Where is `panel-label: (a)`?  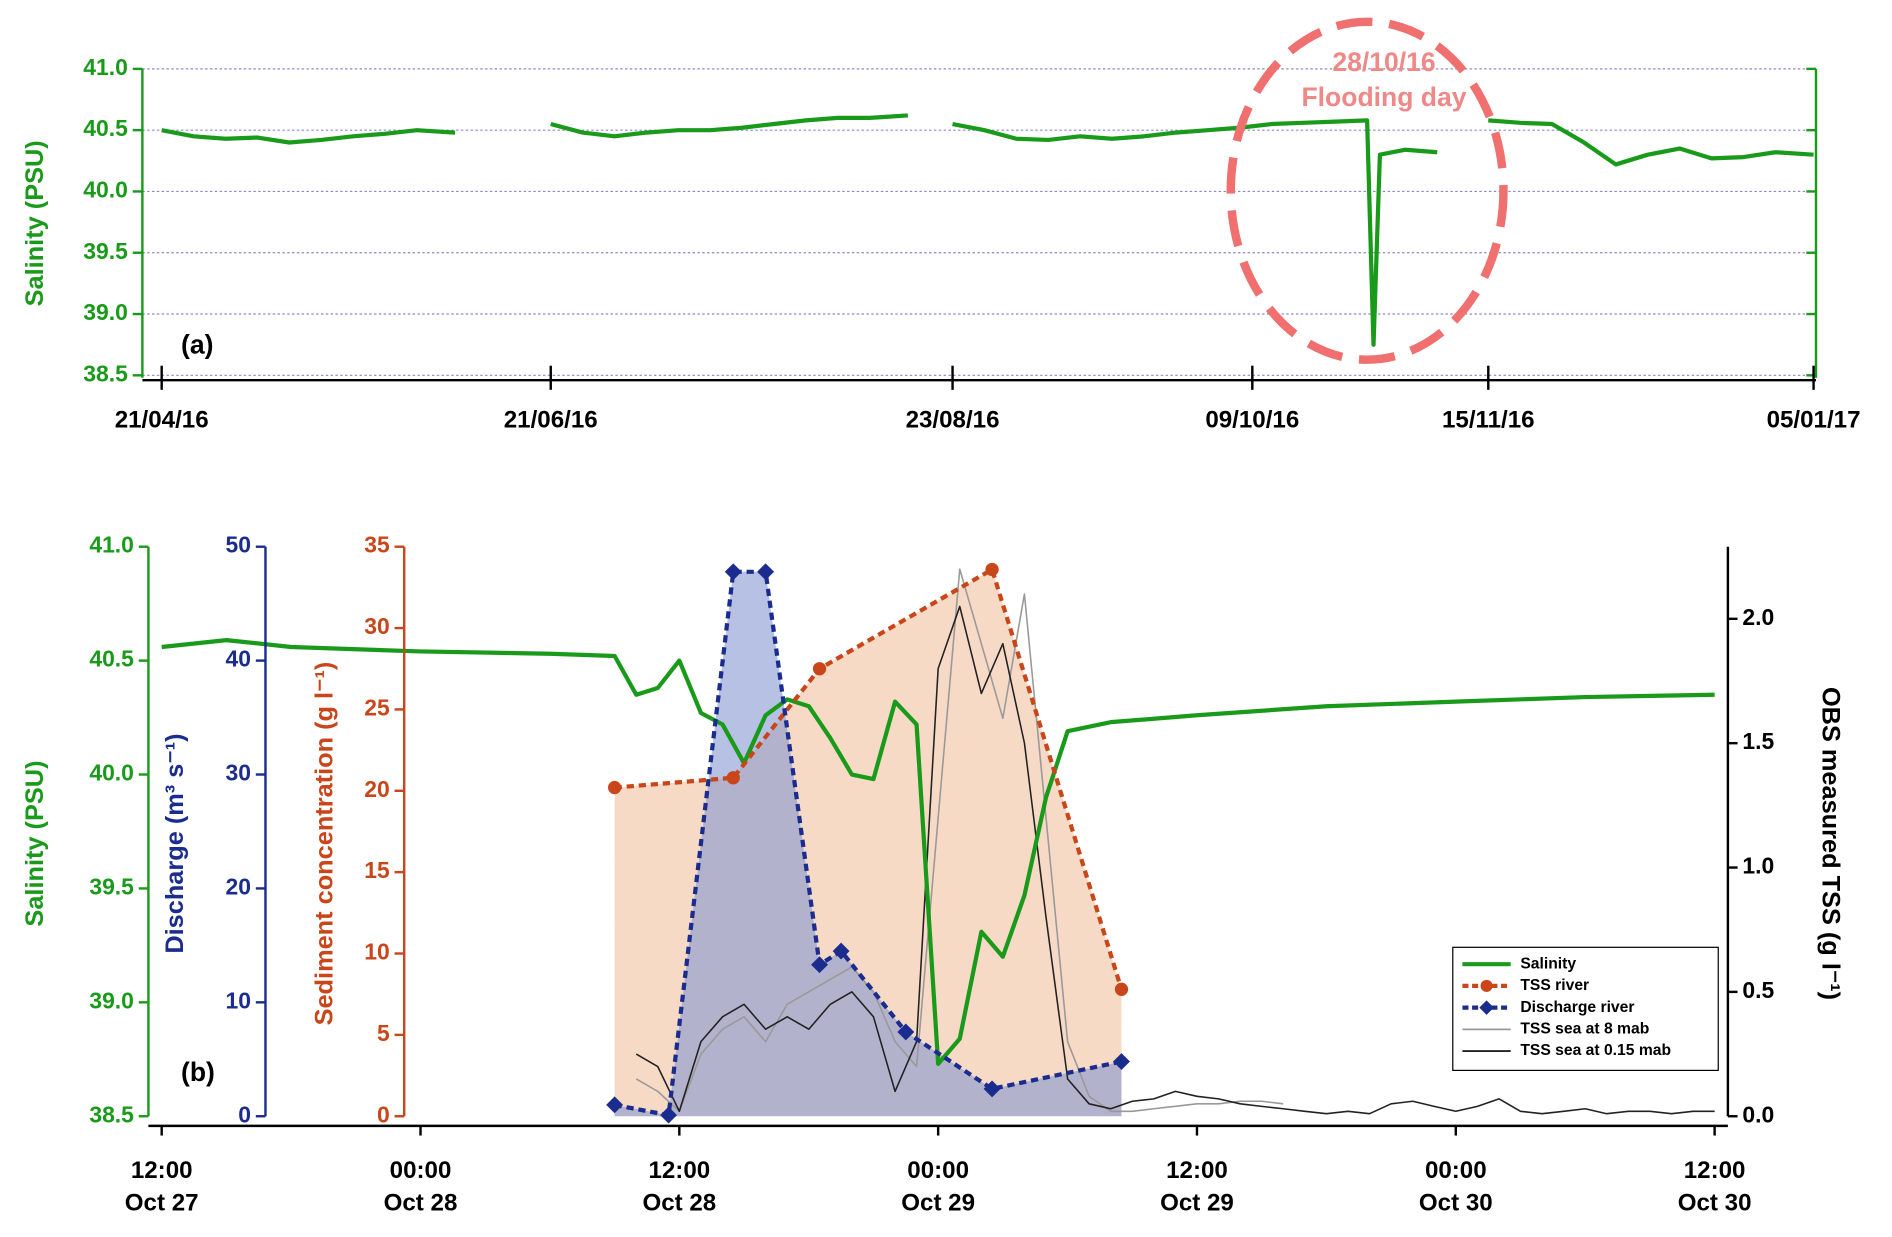 panel-label: (a) is located at coordinates (197, 344).